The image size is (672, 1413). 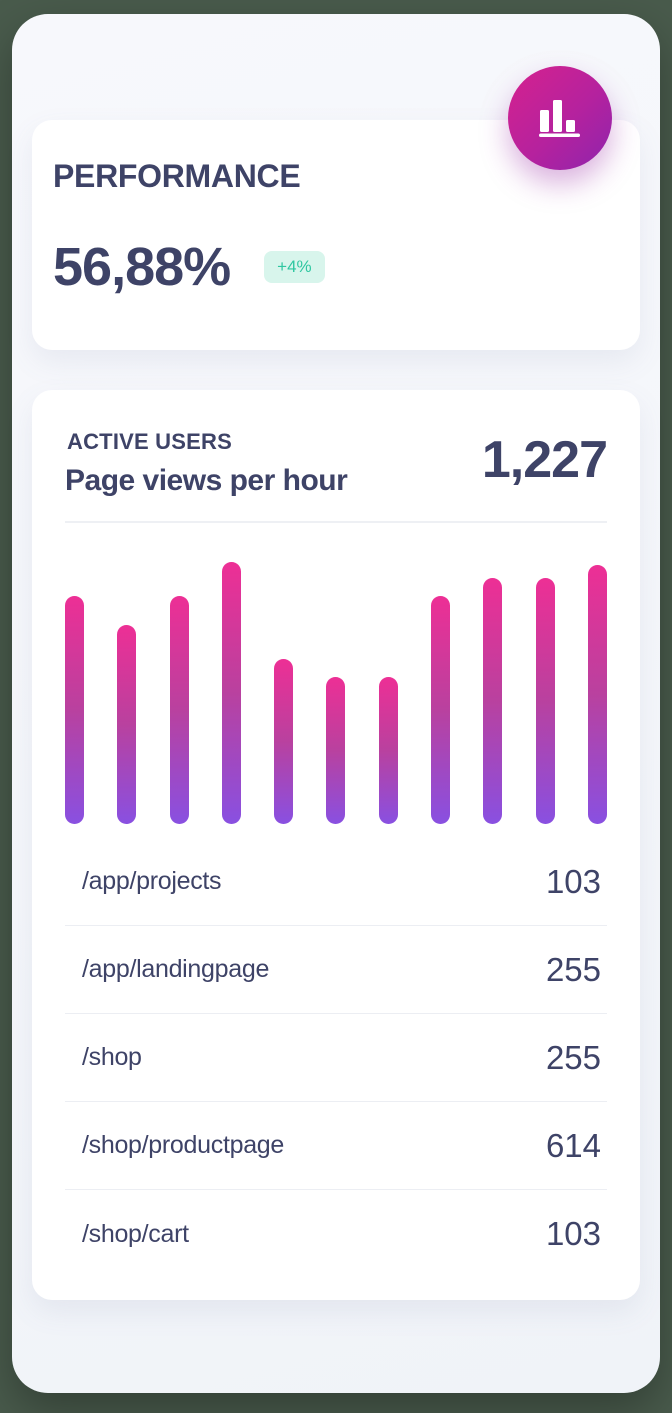 I want to click on performance-delta-badge: +4%, so click(x=294, y=267).